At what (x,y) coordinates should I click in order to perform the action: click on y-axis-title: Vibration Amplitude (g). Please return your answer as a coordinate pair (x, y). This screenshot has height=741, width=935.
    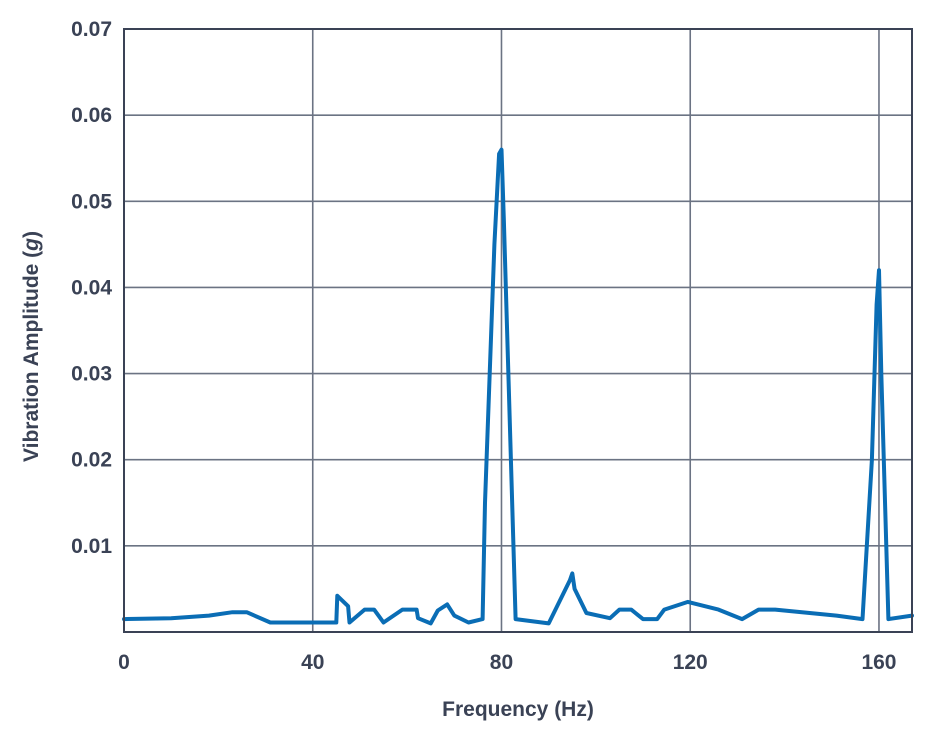
    Looking at the image, I should click on (31, 346).